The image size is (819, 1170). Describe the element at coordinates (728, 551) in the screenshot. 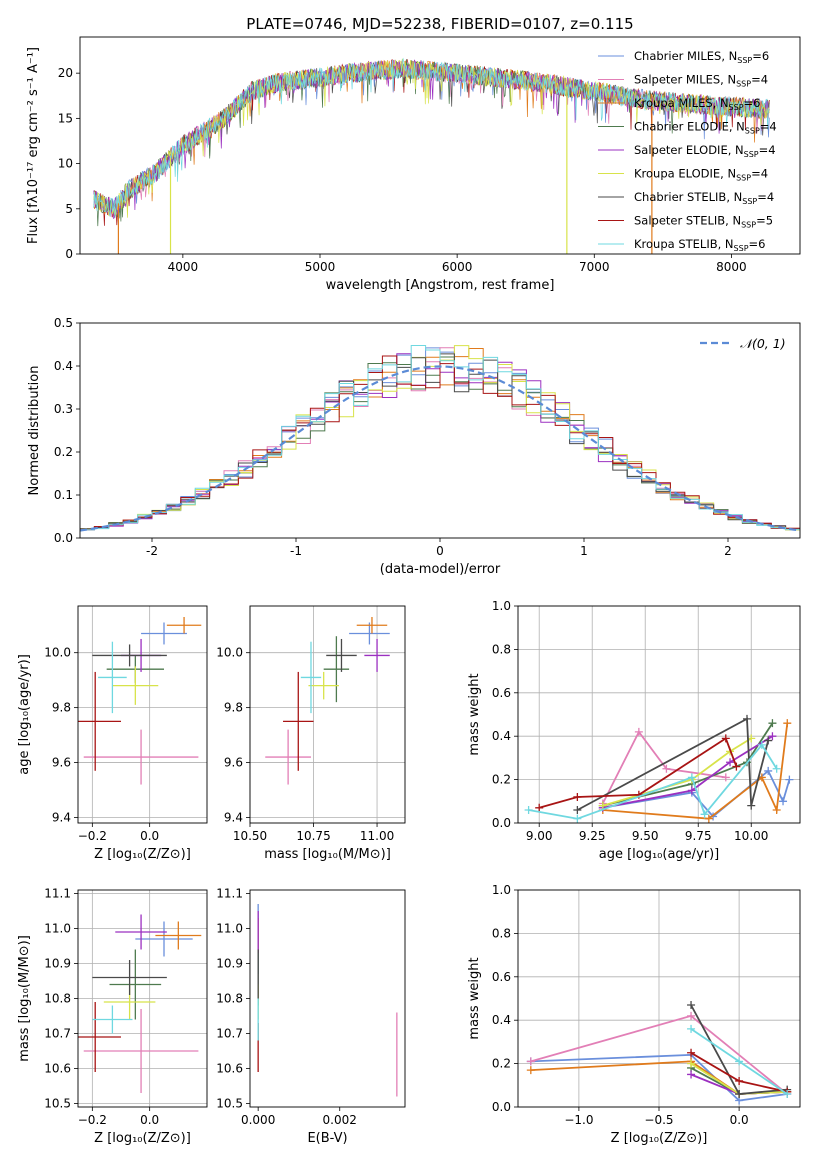

I see `x-tick-label: 2` at that location.